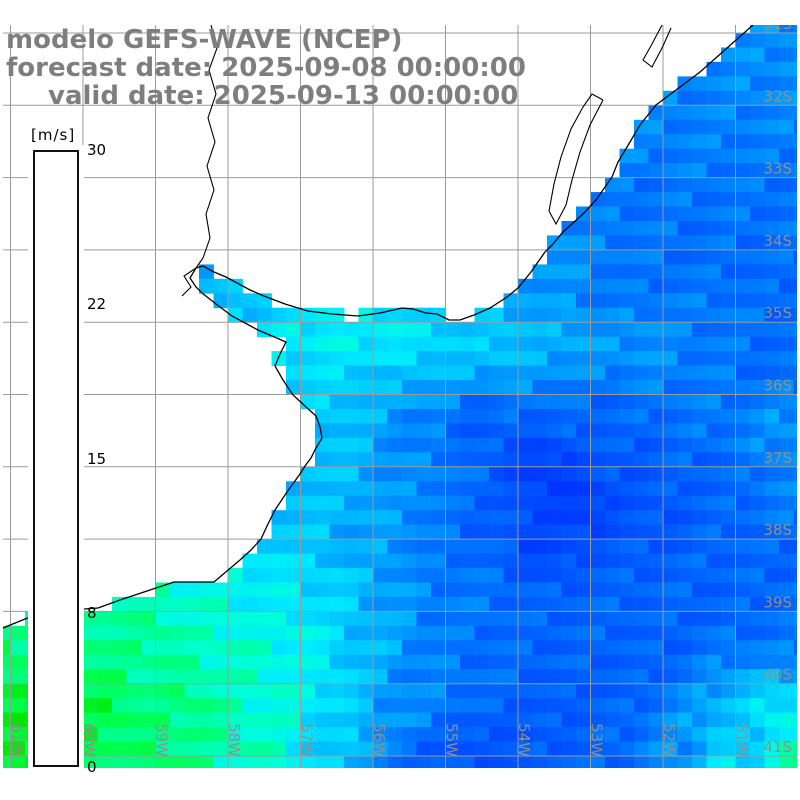 The image size is (800, 800). I want to click on lat-label: 37S, so click(777, 458).